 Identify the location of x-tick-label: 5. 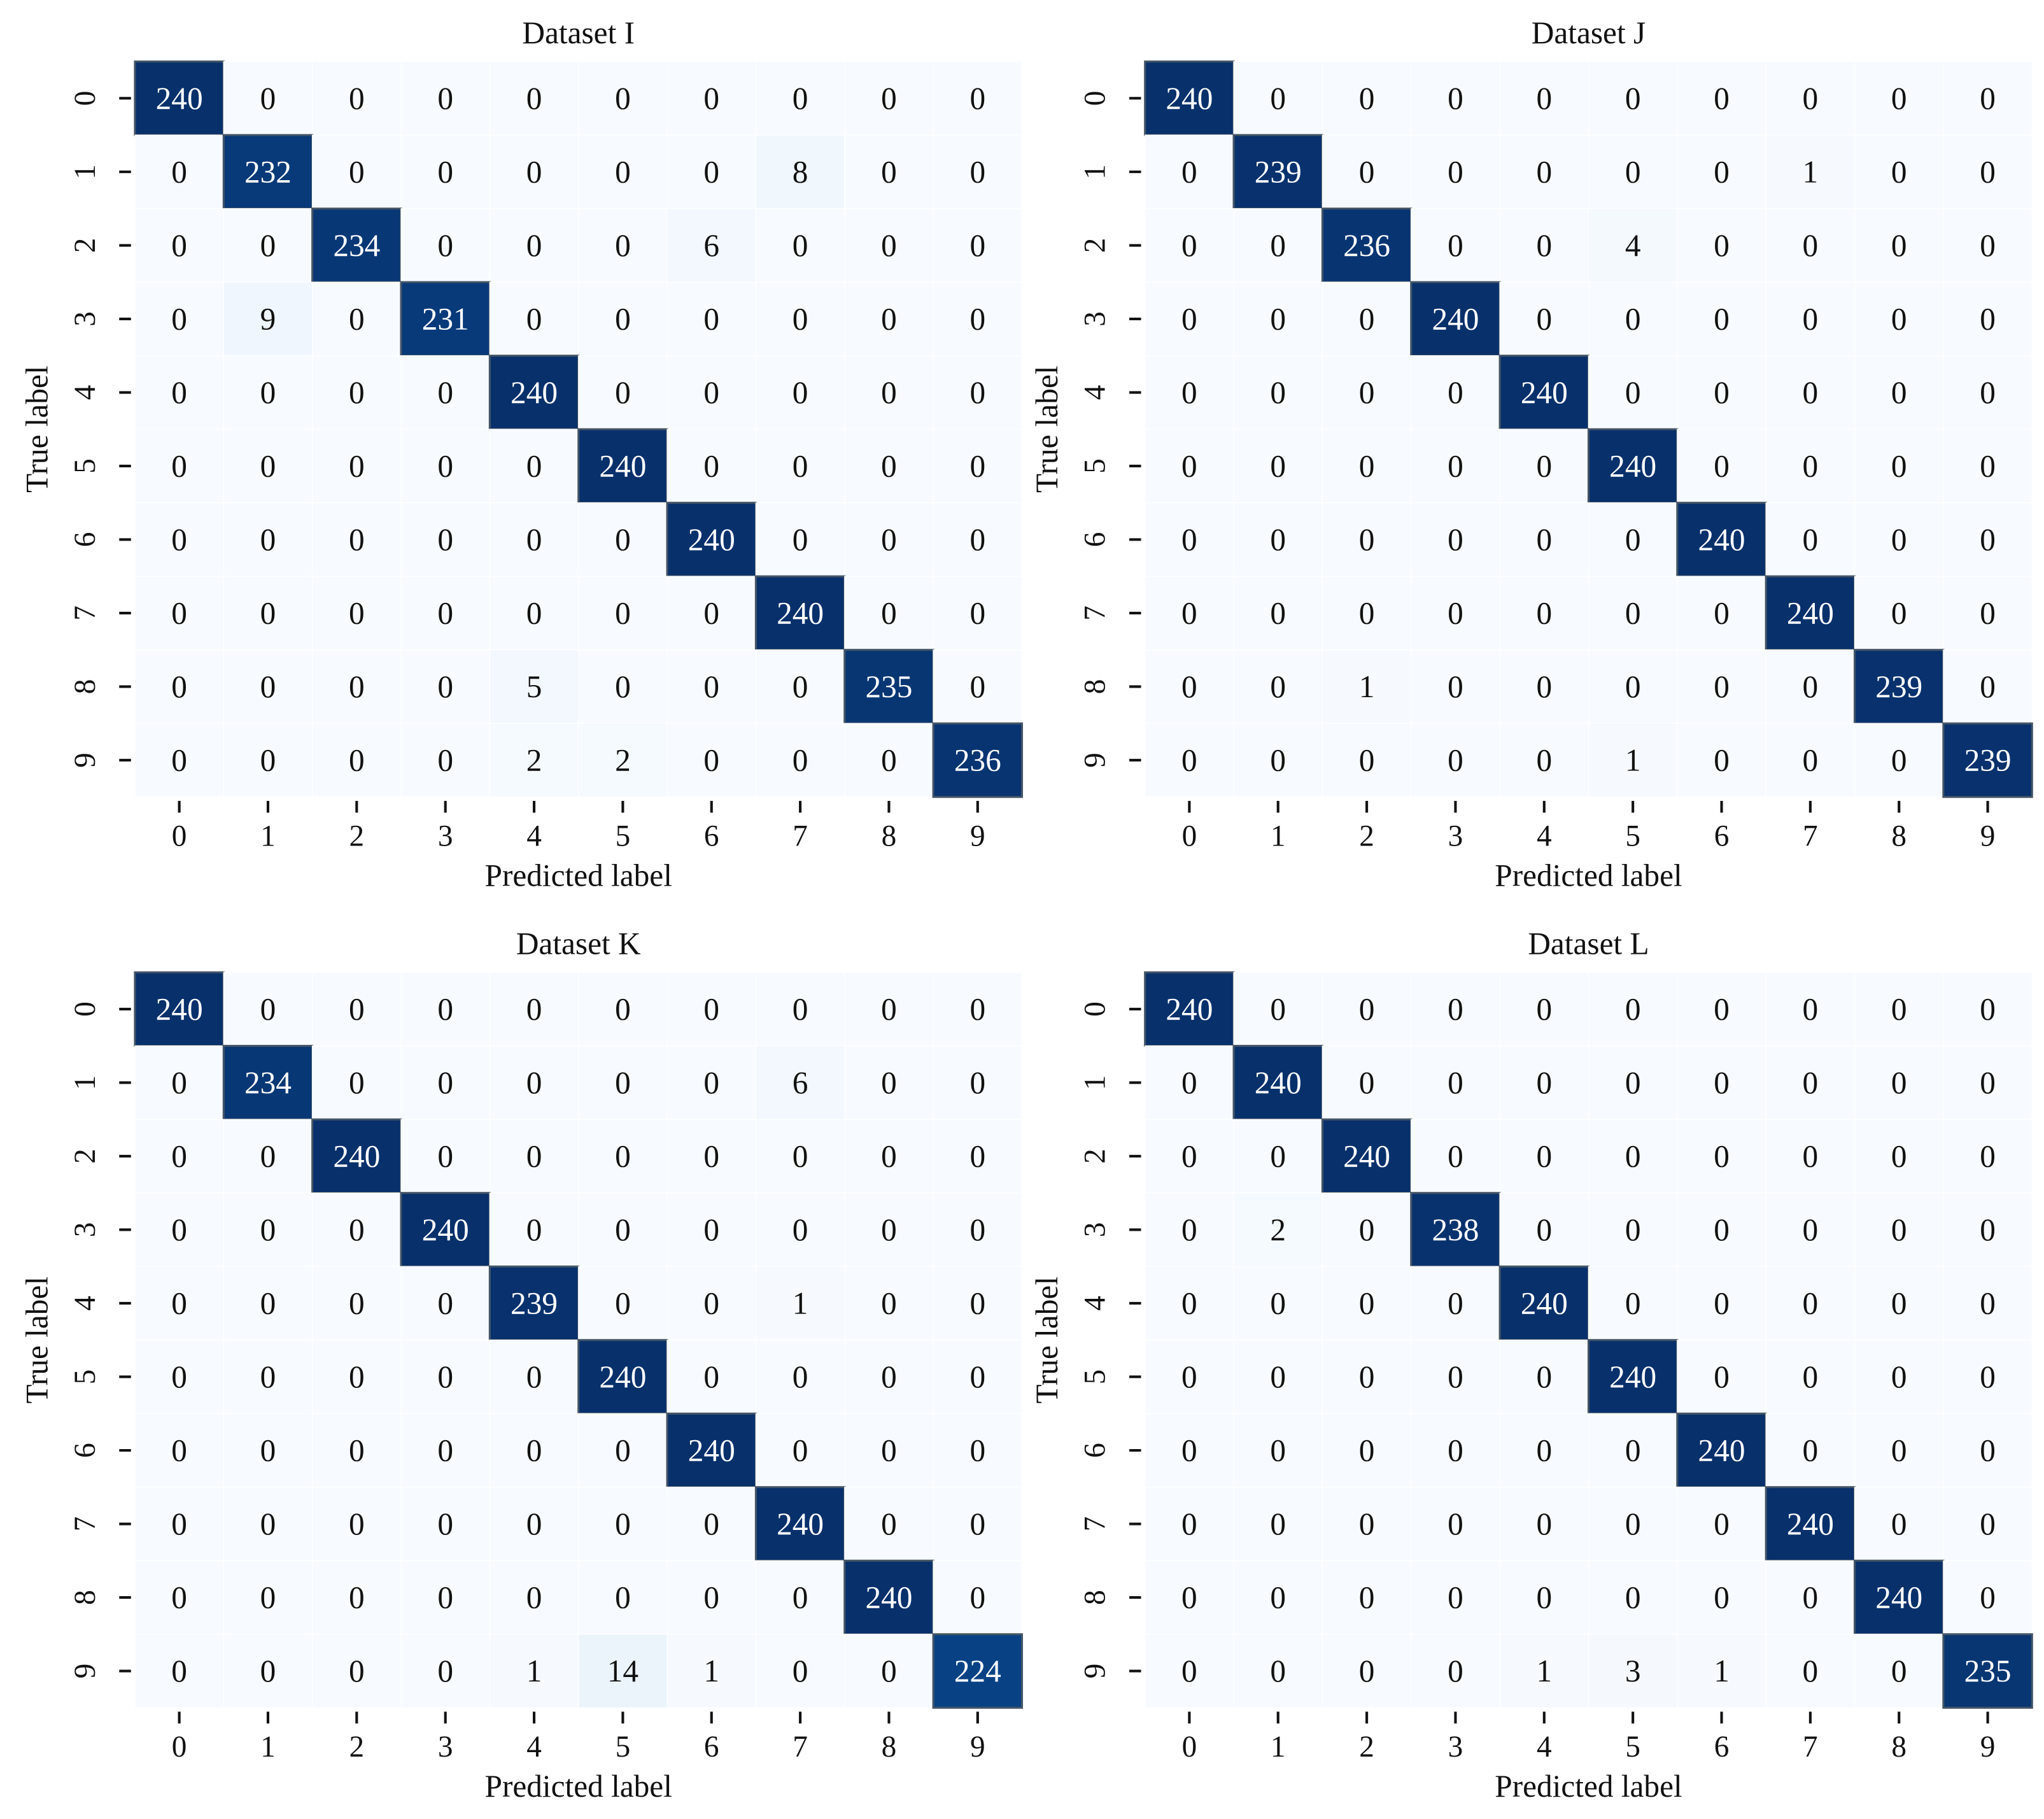
(623, 836).